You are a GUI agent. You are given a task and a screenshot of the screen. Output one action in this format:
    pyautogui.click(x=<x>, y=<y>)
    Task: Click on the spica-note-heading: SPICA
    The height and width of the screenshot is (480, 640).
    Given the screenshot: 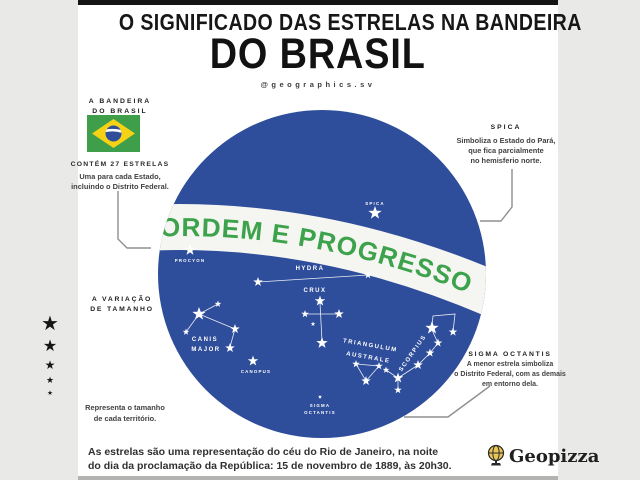 What is the action you would take?
    pyautogui.click(x=506, y=127)
    